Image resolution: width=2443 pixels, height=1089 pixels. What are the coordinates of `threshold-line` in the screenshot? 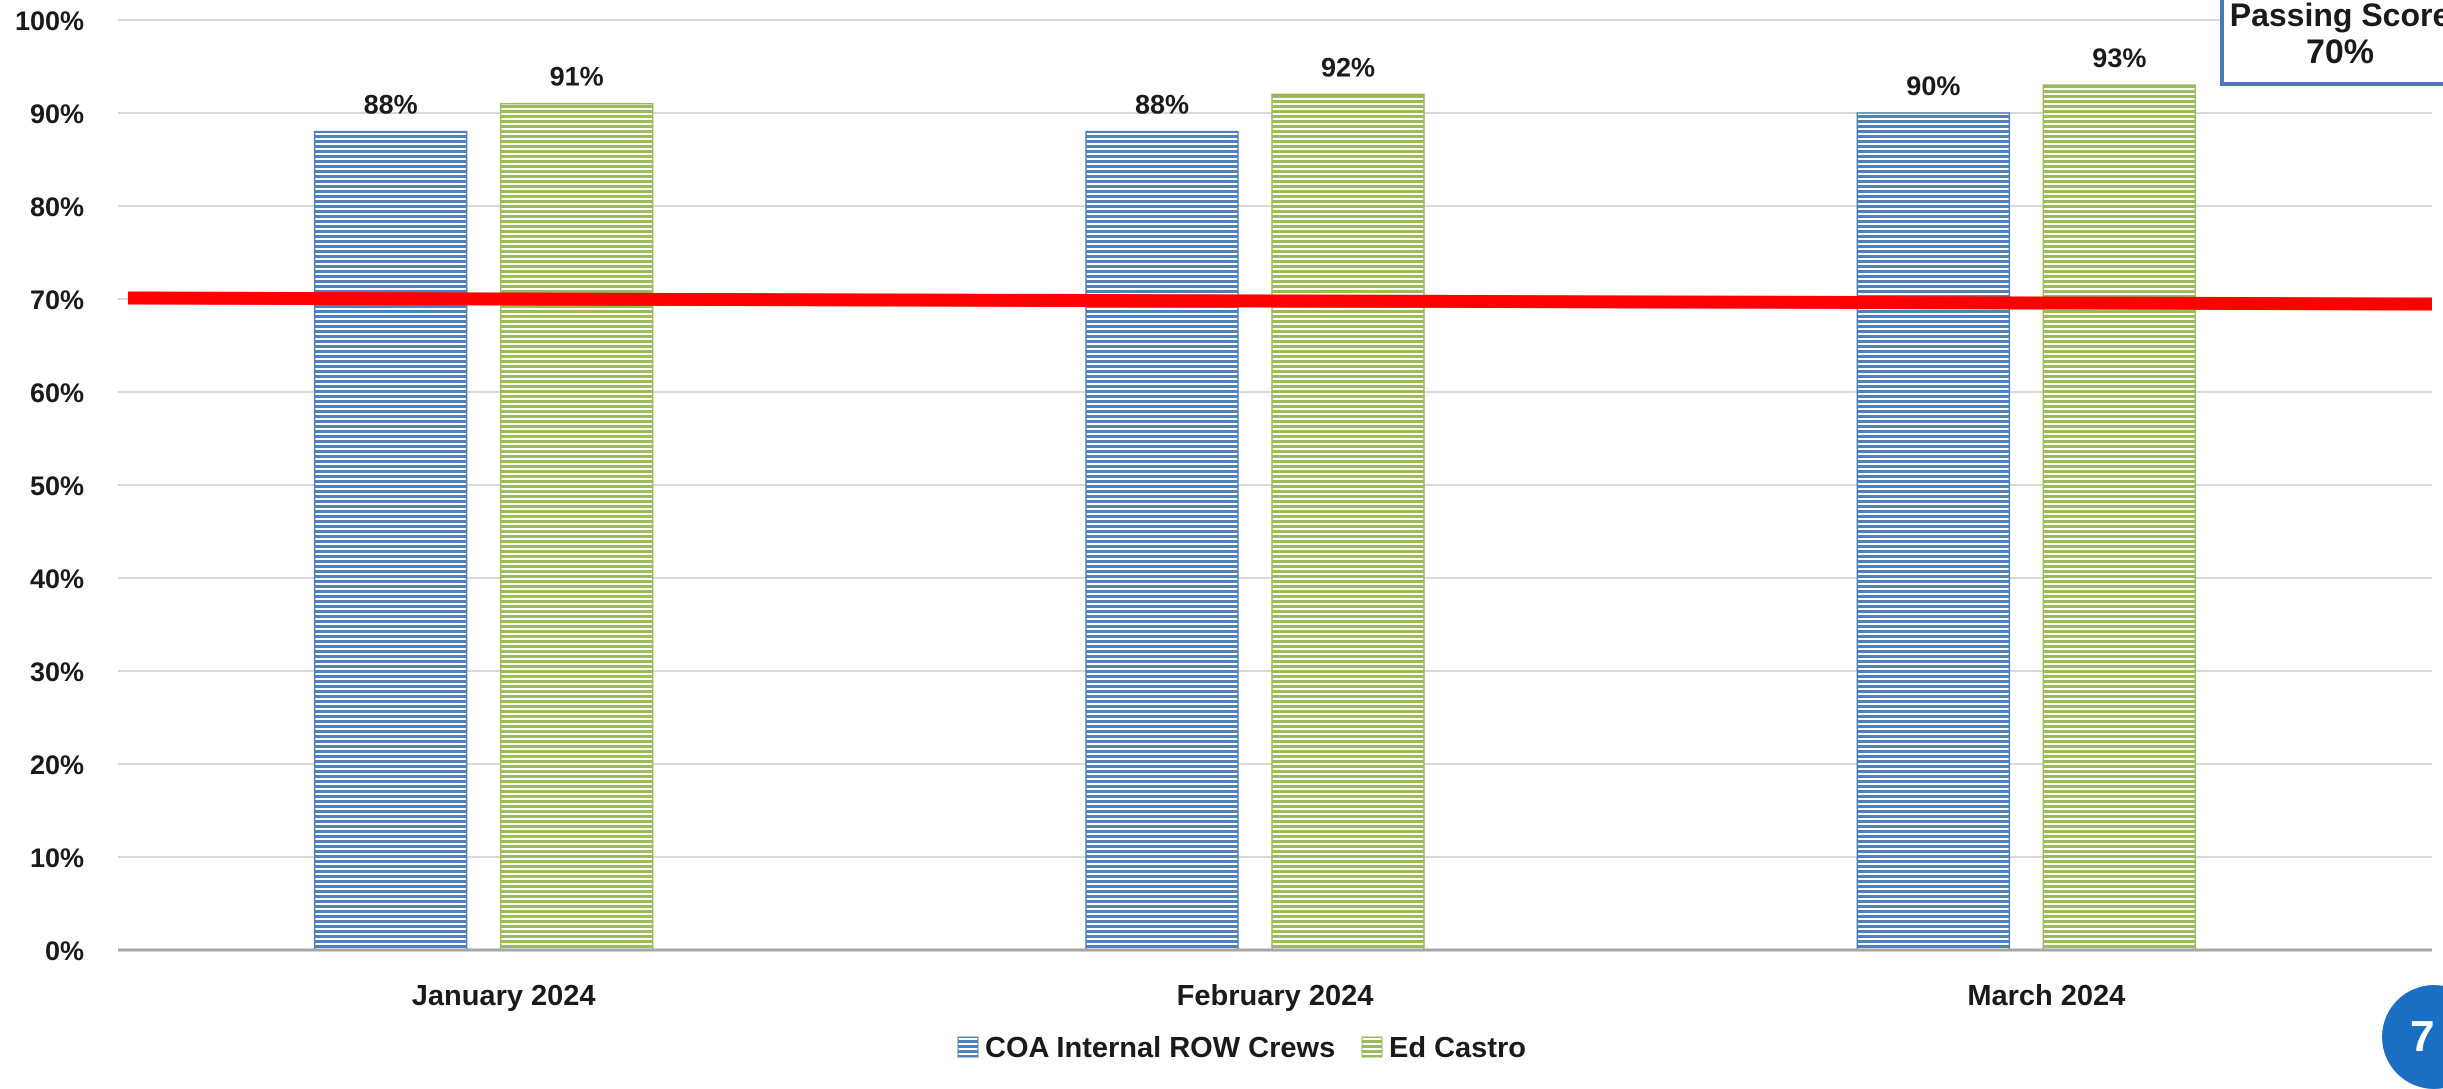 It's located at (1280, 301).